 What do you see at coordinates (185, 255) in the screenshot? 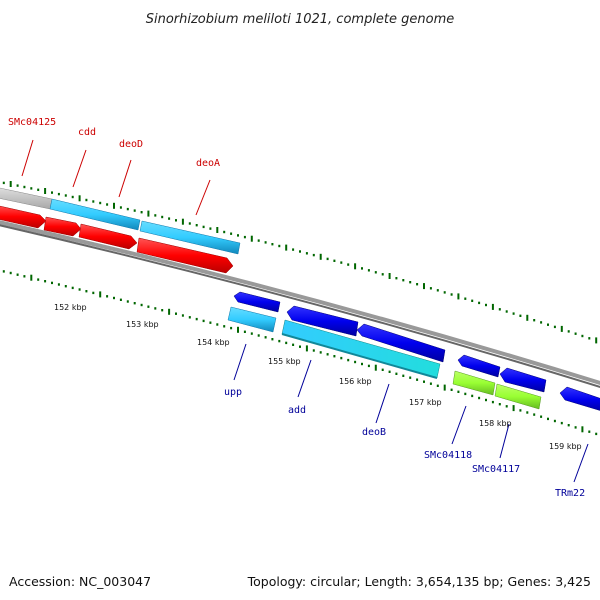
I see `gene-arrow-deoA` at bounding box center [185, 255].